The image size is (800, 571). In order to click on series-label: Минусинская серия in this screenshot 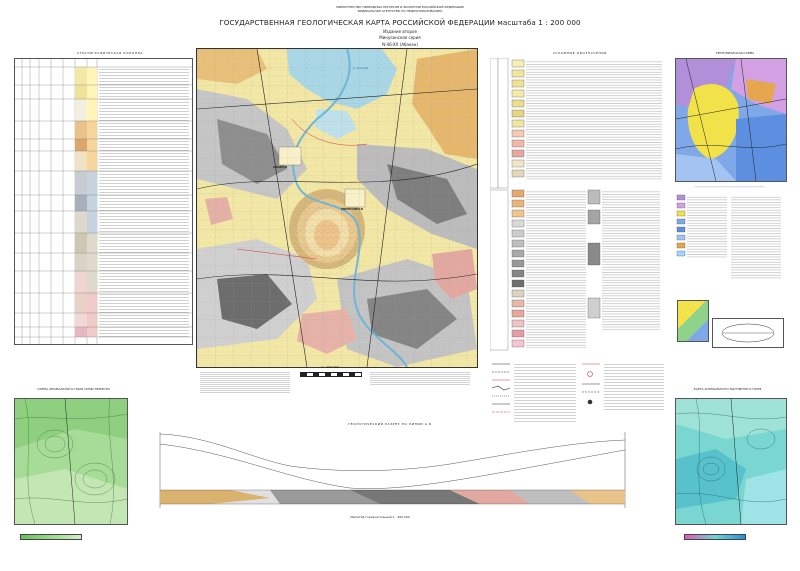, I will do `click(400, 37)`.